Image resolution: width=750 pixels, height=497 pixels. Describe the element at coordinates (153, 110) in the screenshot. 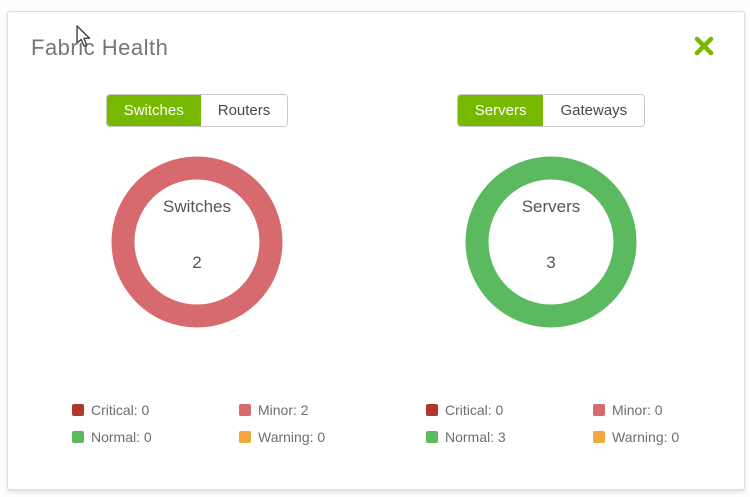

I see `toggle-switches: Switches` at that location.